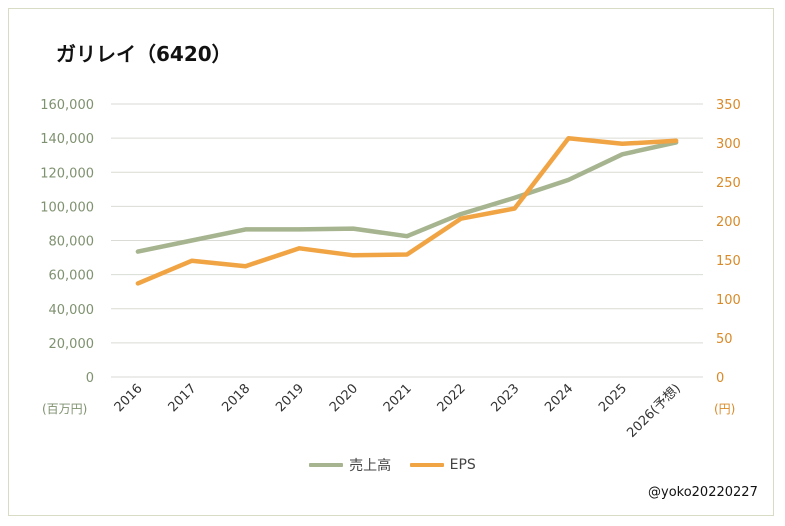 The width and height of the screenshot is (785, 526). What do you see at coordinates (728, 105) in the screenshot?
I see `y-right-tick-label: 350` at bounding box center [728, 105].